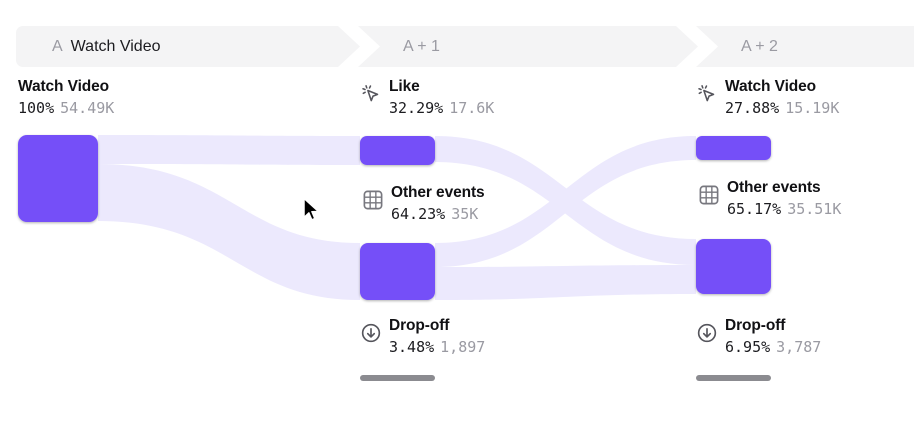 The image size is (914, 440). What do you see at coordinates (57, 46) in the screenshot?
I see `step-letter-a: A` at bounding box center [57, 46].